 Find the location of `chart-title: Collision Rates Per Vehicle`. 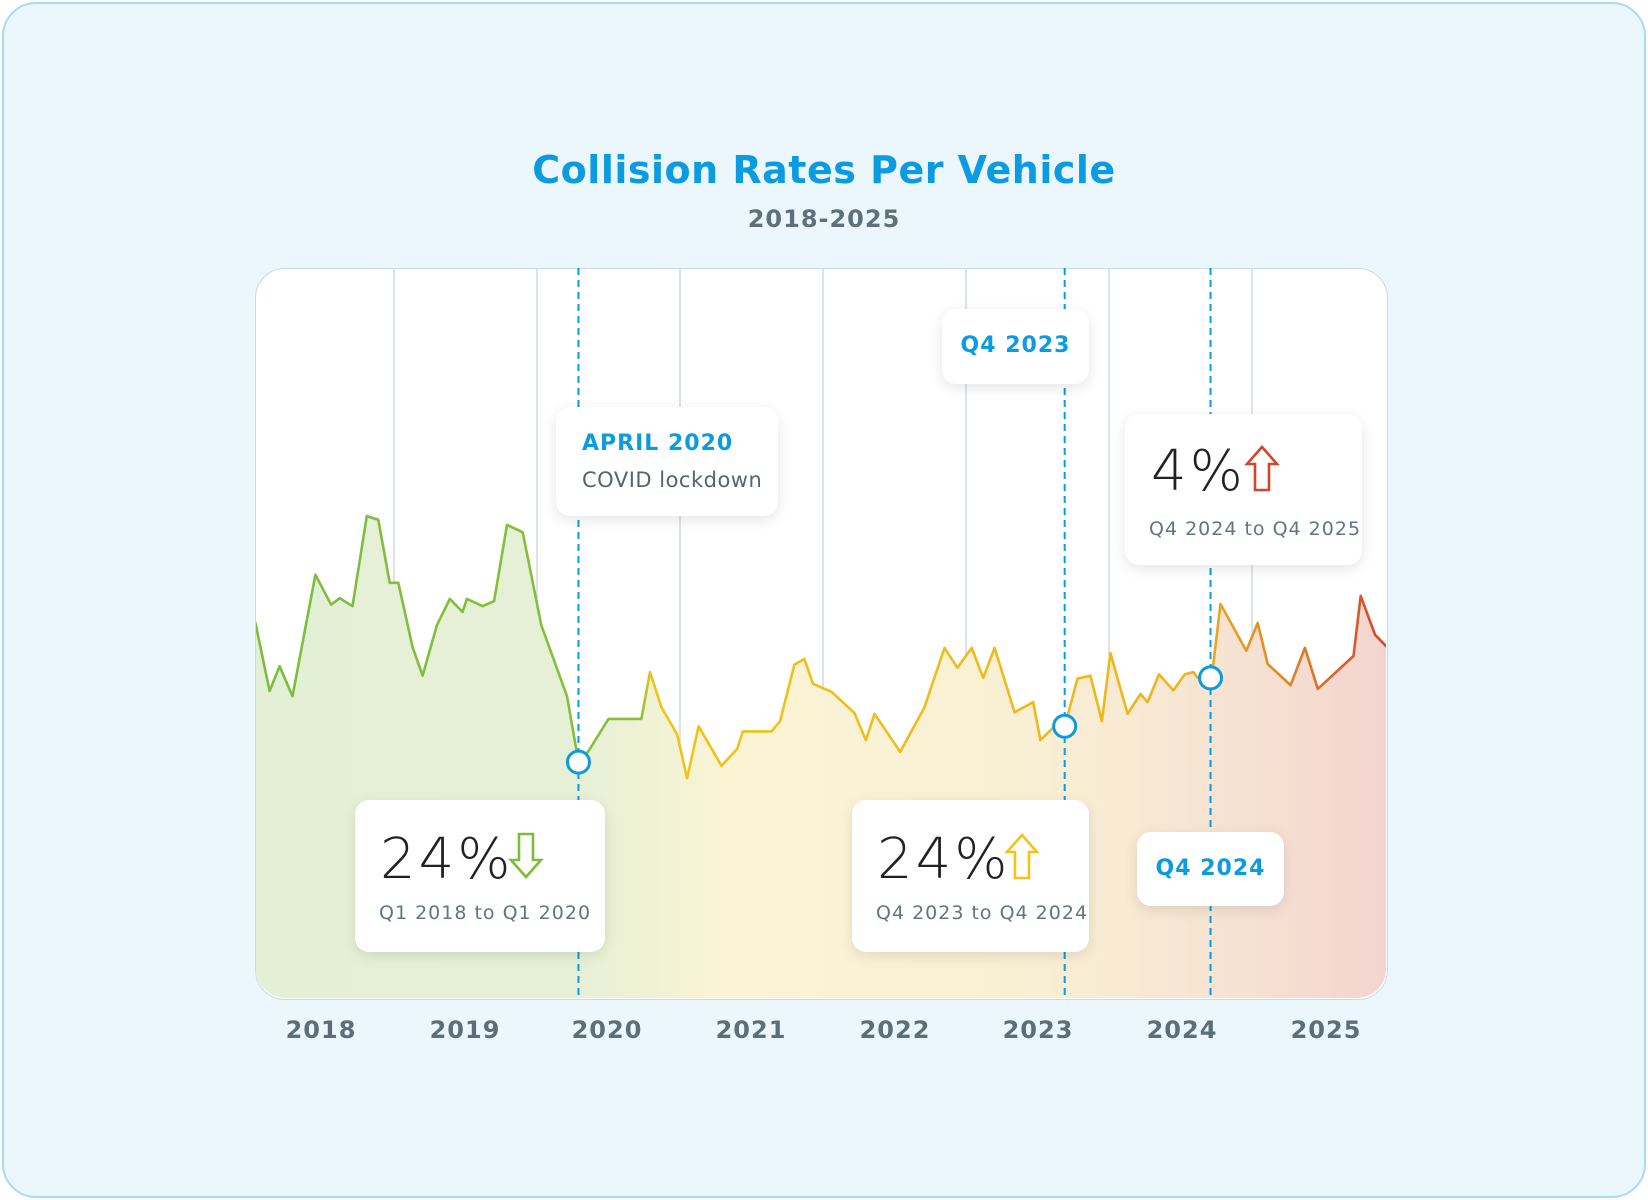

chart-title: Collision Rates Per Vehicle is located at coordinates (824, 170).